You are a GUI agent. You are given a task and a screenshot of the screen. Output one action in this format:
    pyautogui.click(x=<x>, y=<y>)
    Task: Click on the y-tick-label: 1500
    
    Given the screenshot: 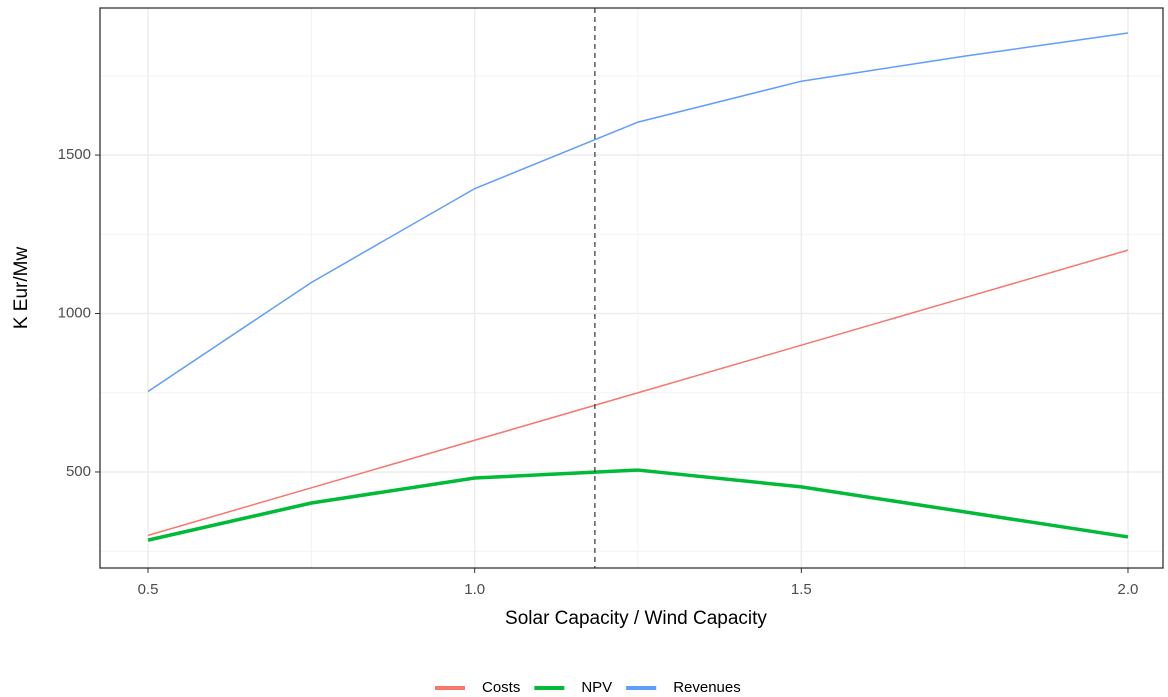 What is the action you would take?
    pyautogui.click(x=74, y=154)
    